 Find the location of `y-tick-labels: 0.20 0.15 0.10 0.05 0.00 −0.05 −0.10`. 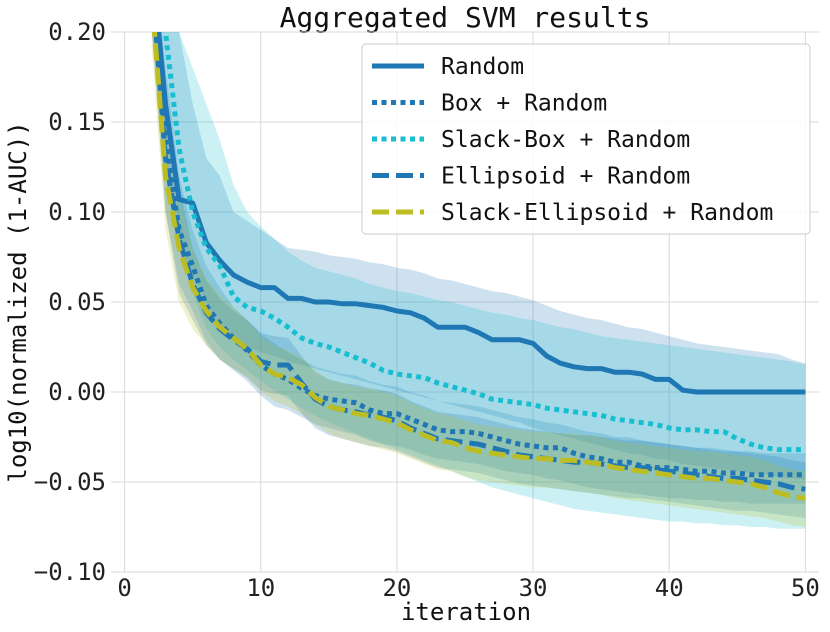

y-tick-labels: 0.20 0.15 0.10 0.05 0.00 −0.05 −0.10 is located at coordinates (70, 302).